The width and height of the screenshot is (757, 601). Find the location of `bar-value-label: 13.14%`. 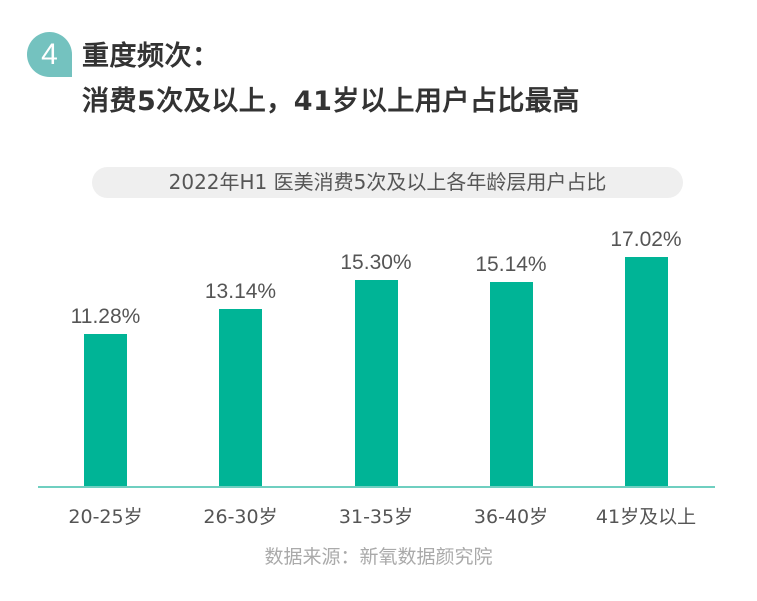

bar-value-label: 13.14% is located at coordinates (240, 292).